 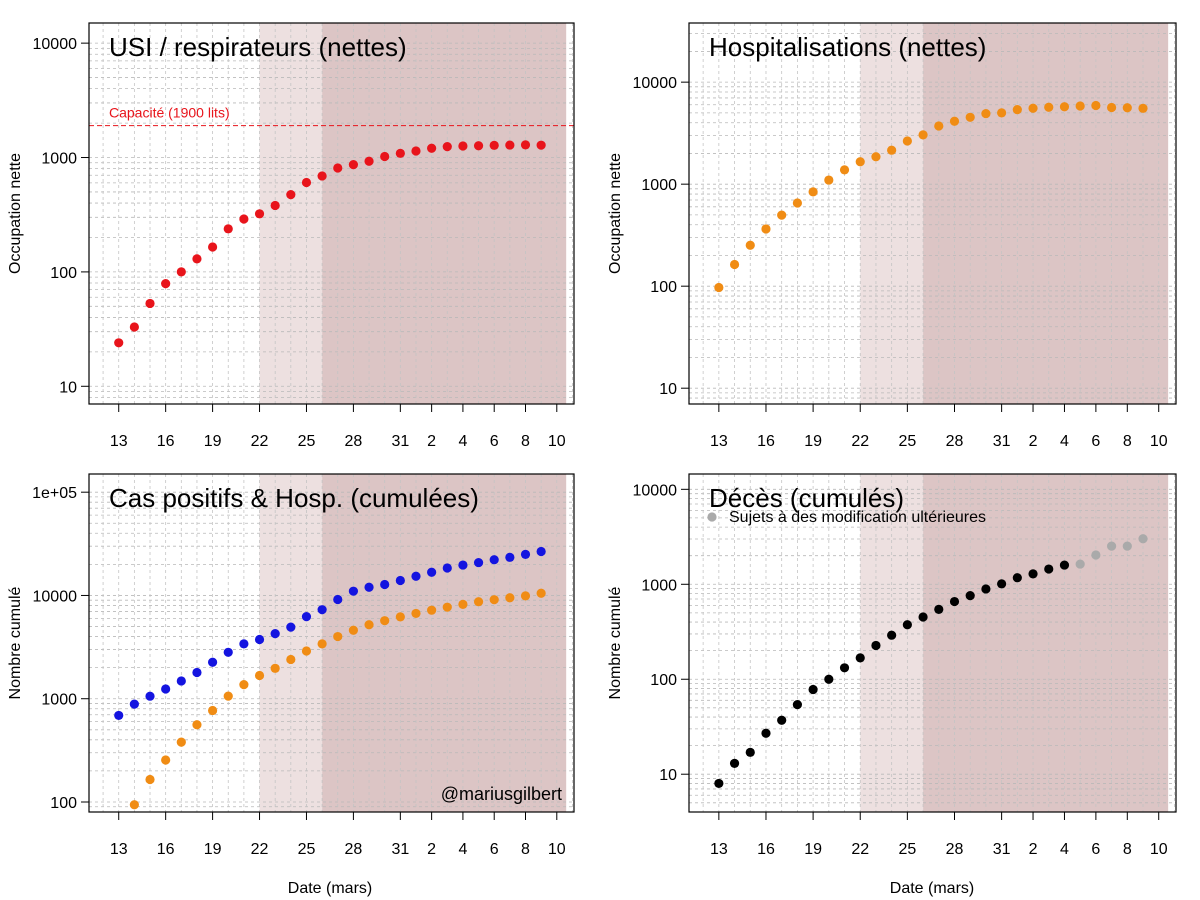 What do you see at coordinates (615, 642) in the screenshot?
I see `y-axis-label: Nombre cumulé` at bounding box center [615, 642].